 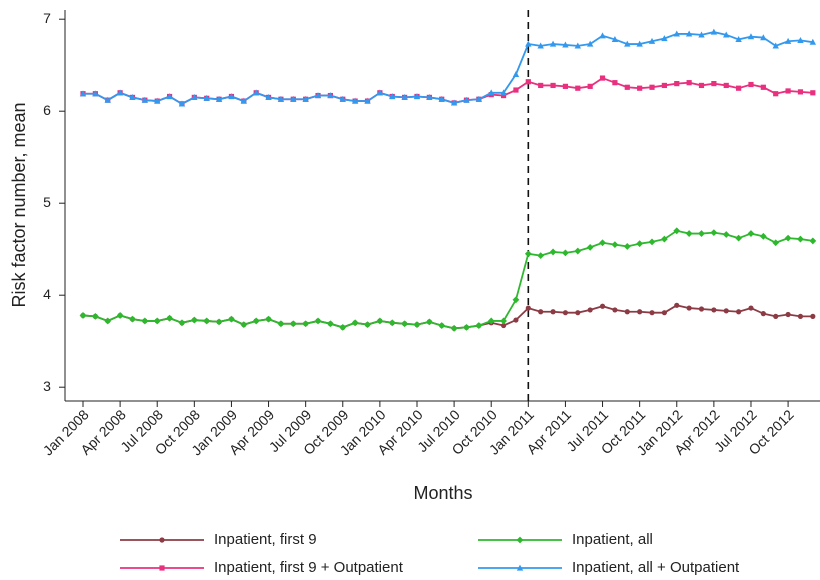 What do you see at coordinates (19, 204) in the screenshot?
I see `y-axis-label: Risk factor number, mean` at bounding box center [19, 204].